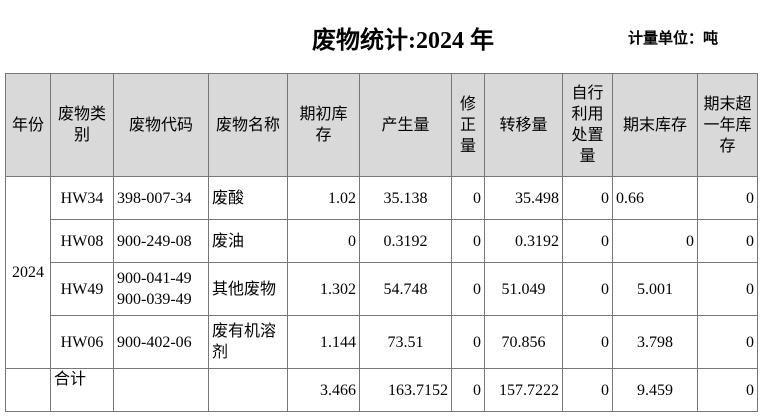  I want to click on year-cell: 2024, so click(28, 272).